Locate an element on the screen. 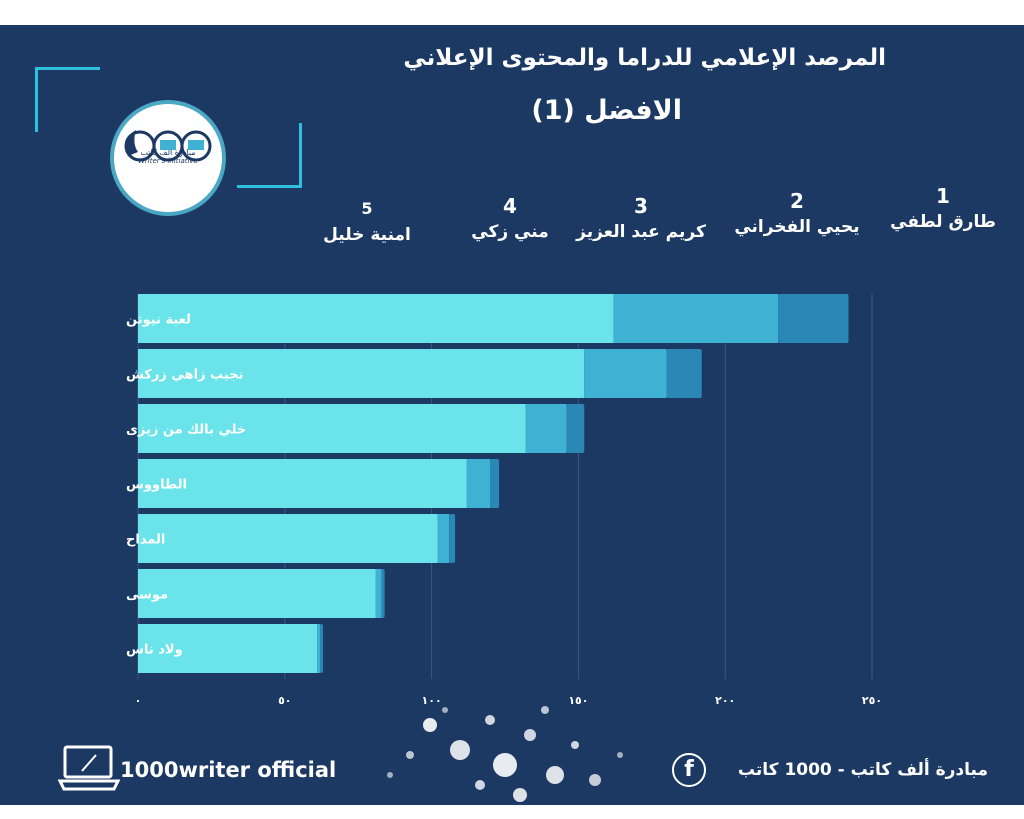 The width and height of the screenshot is (1024, 819). footer-initiative-name: مبادرة ألف كاتب - 1000 كاتب is located at coordinates (862, 770).